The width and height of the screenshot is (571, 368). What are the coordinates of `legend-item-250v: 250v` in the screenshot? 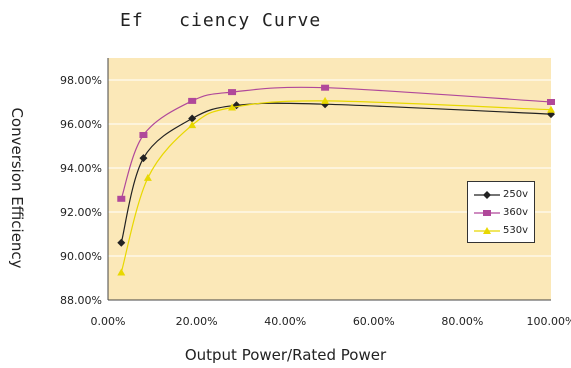 It's located at (503, 195).